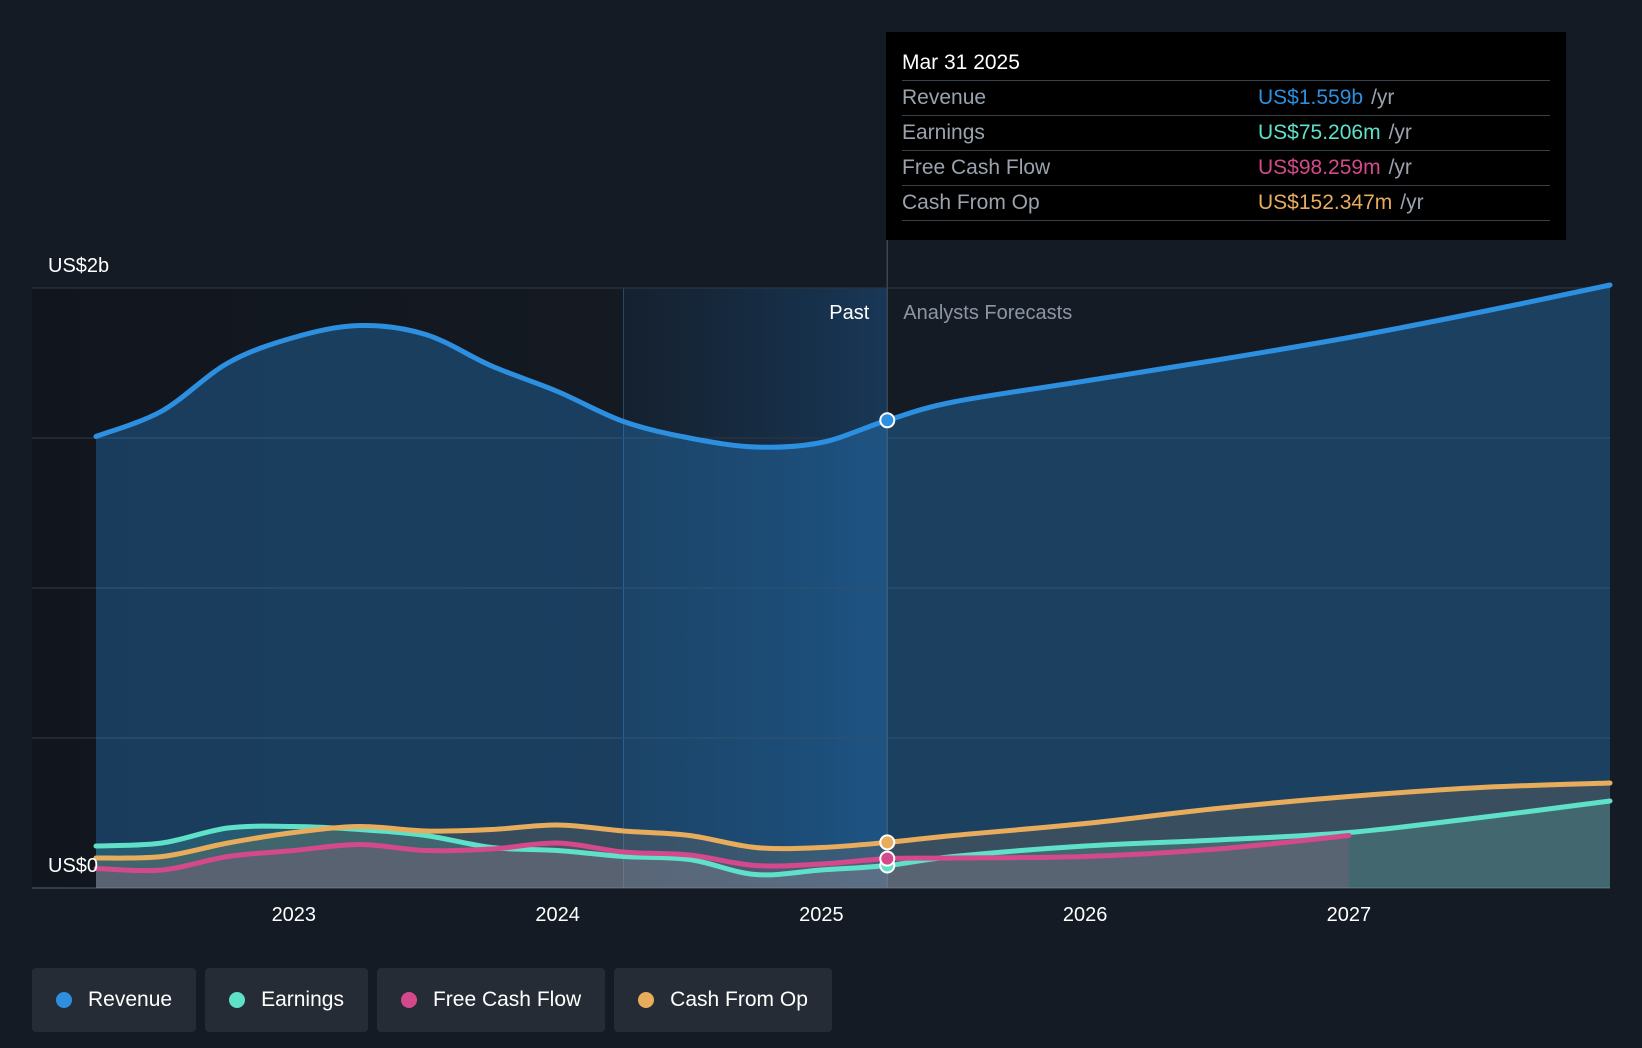  What do you see at coordinates (987, 313) in the screenshot?
I see `forecast-label: Analysts Forecasts` at bounding box center [987, 313].